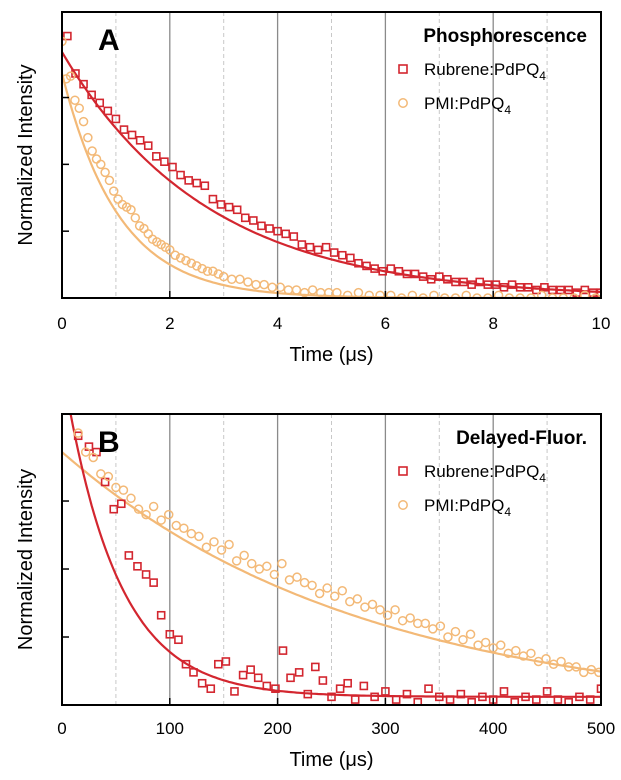  What do you see at coordinates (385, 323) in the screenshot?
I see `x-tick-label: 6` at bounding box center [385, 323].